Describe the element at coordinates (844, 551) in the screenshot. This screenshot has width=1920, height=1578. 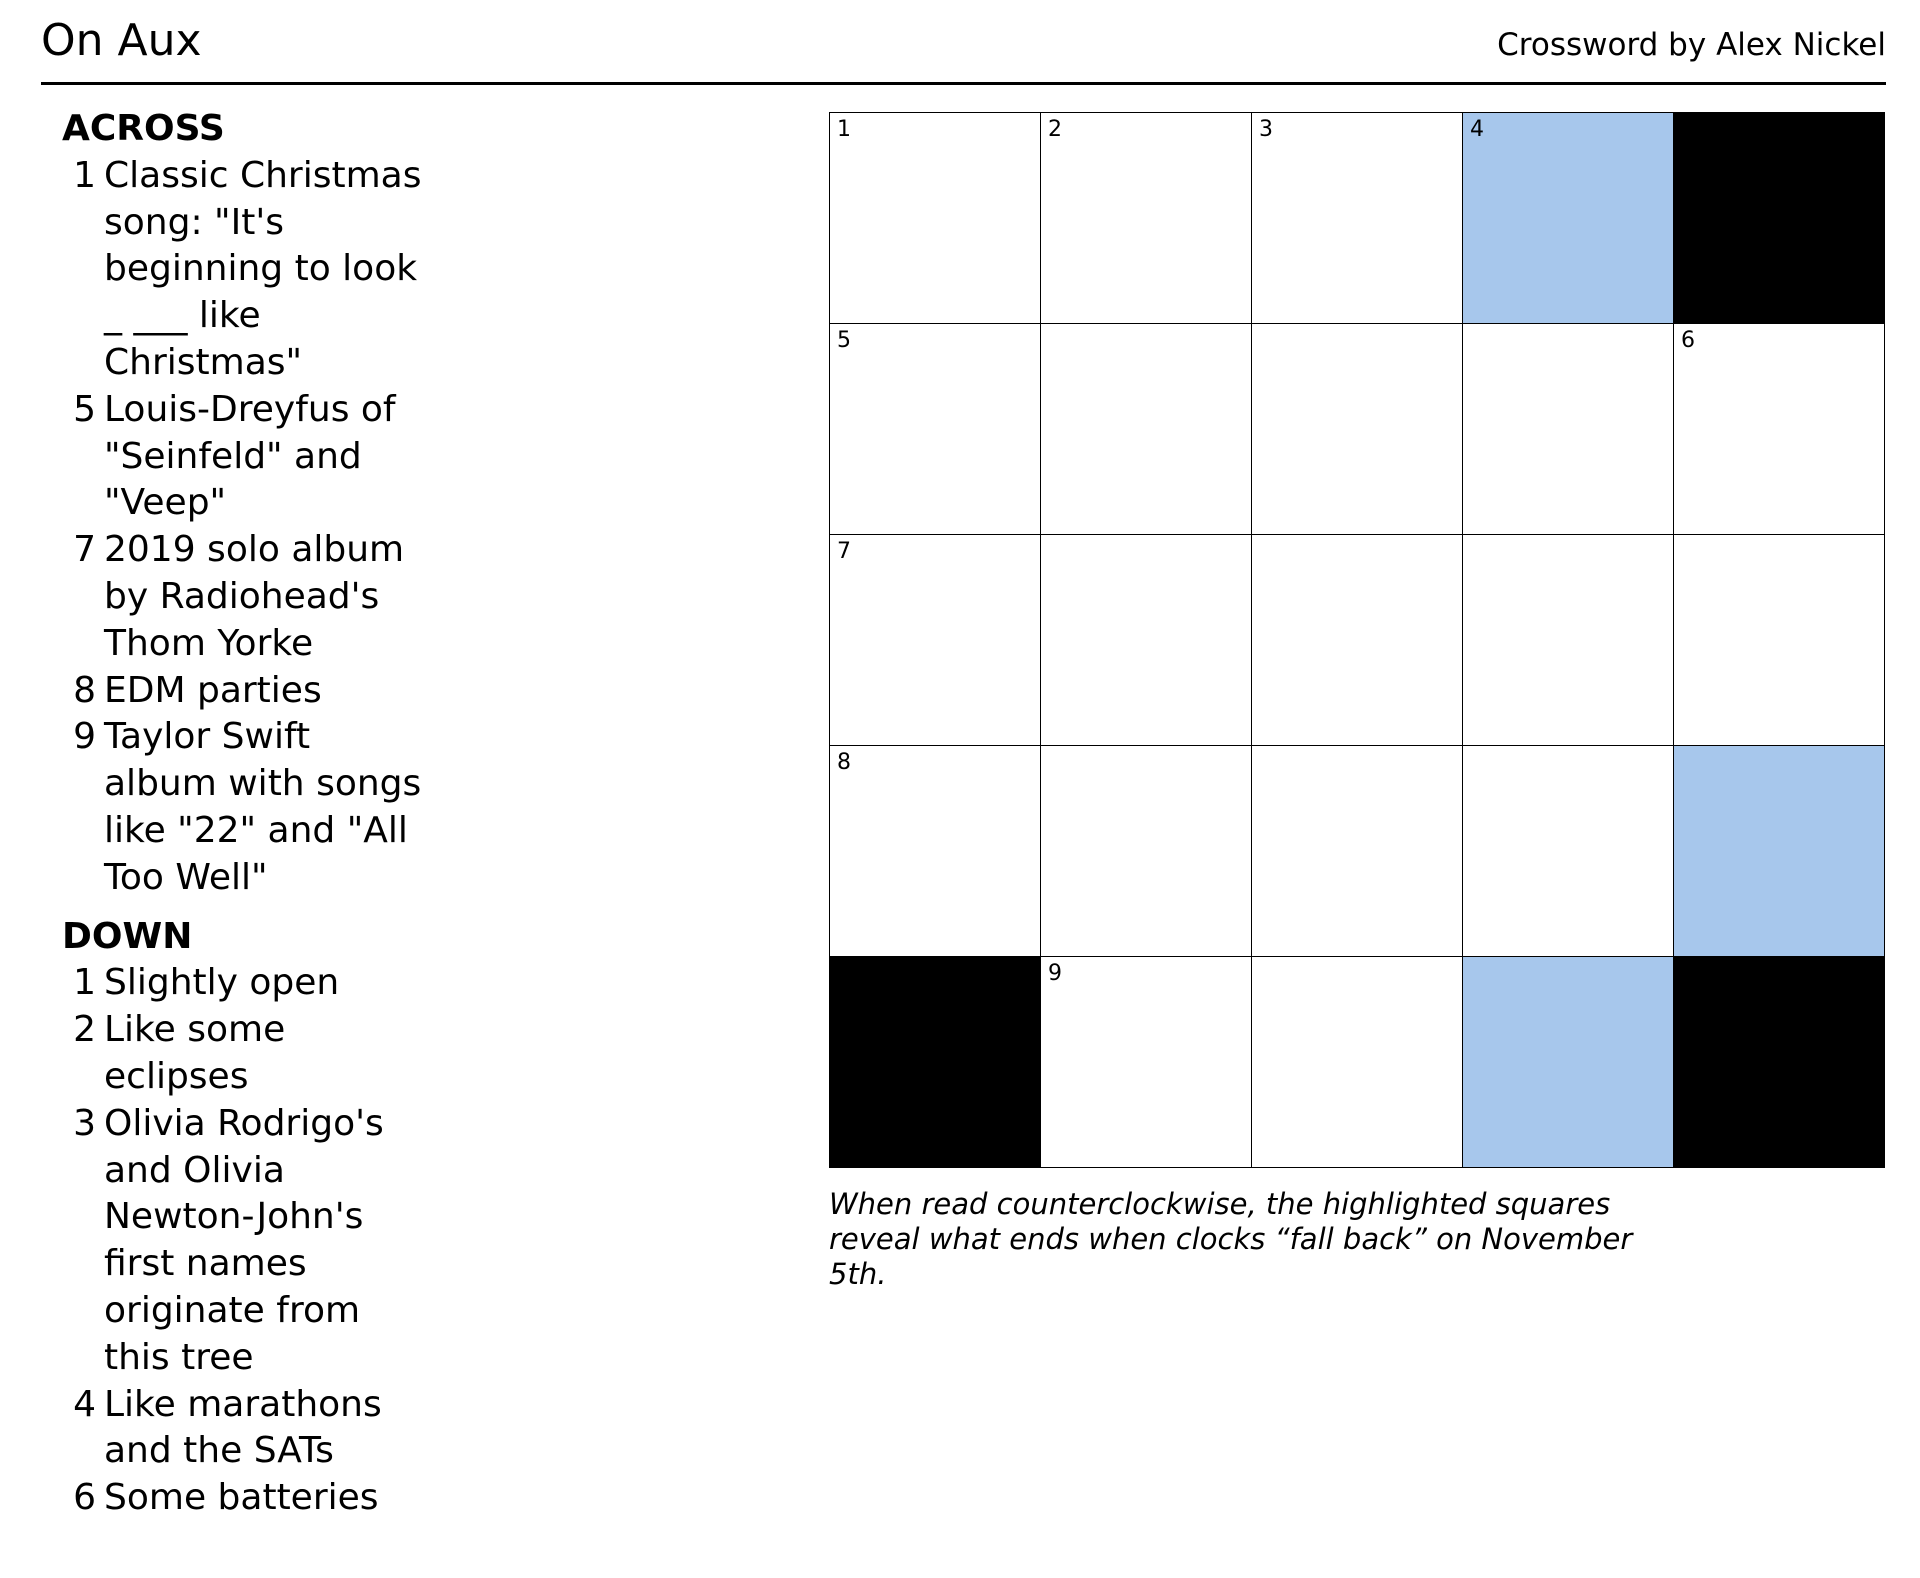
I see `square-number: 7` at that location.